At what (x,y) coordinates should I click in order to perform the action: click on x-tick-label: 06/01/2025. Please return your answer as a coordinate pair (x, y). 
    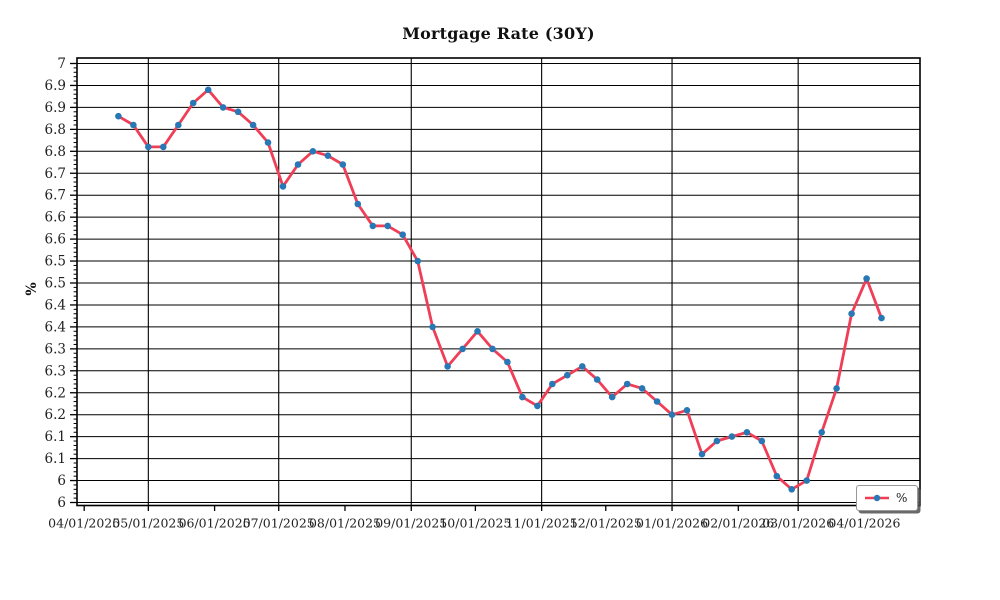
    Looking at the image, I should click on (215, 523).